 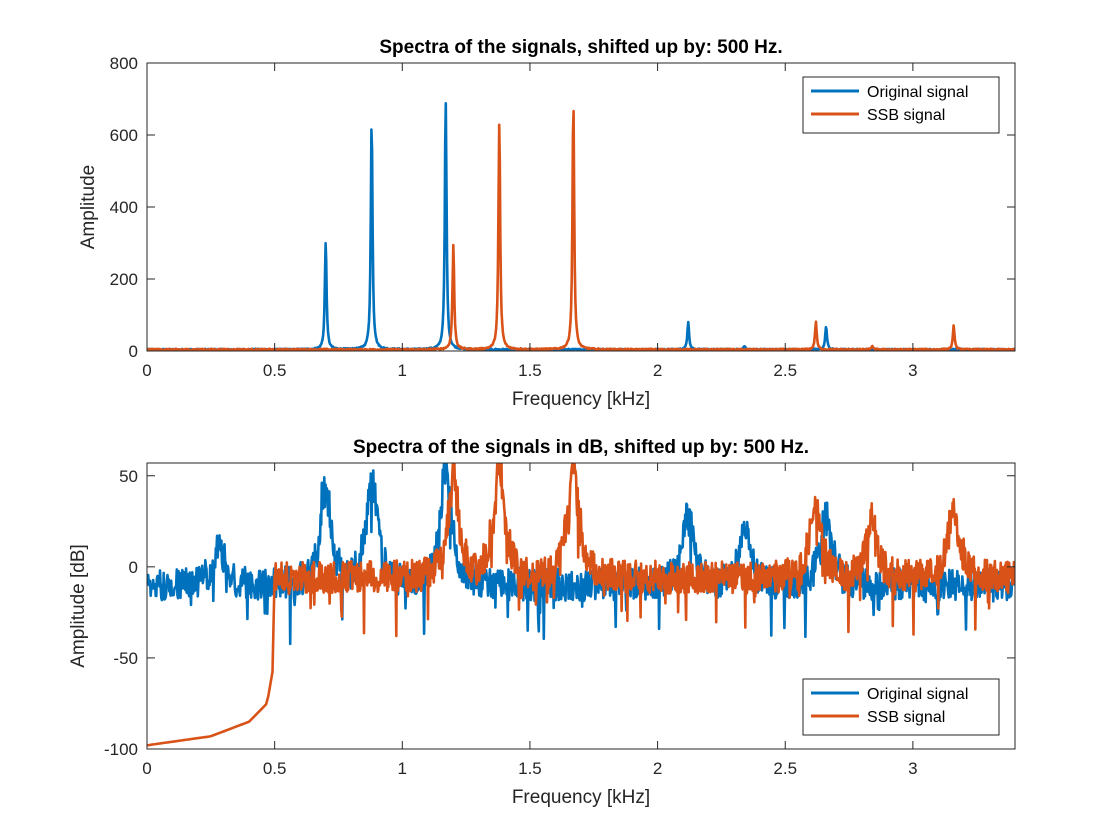 I want to click on y-tick-label: 50, so click(x=128, y=476).